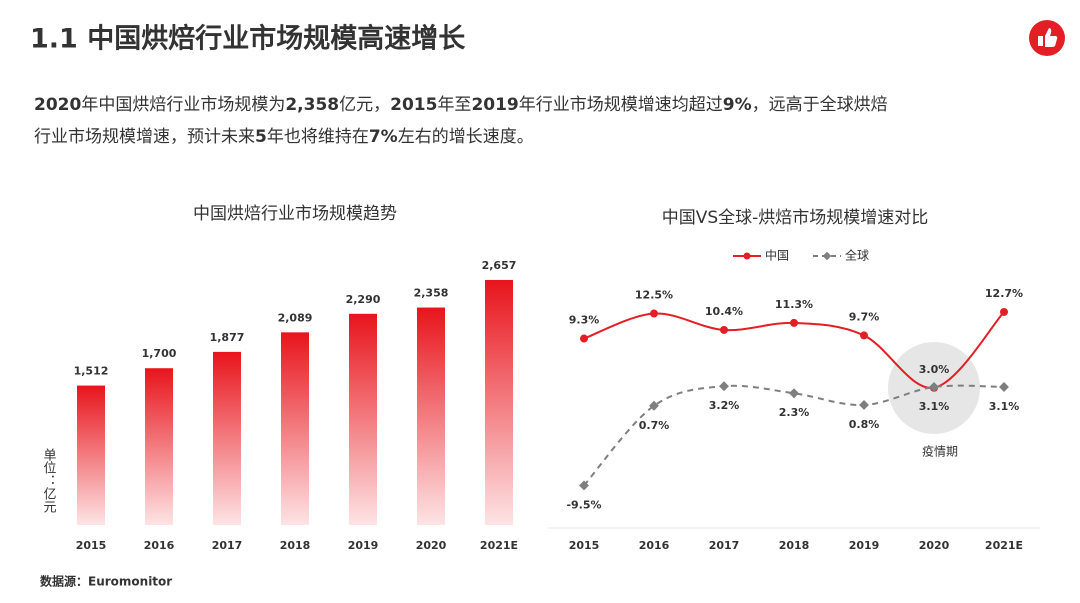  Describe the element at coordinates (364, 105) in the screenshot. I see `description-segment: 亿元，` at that location.